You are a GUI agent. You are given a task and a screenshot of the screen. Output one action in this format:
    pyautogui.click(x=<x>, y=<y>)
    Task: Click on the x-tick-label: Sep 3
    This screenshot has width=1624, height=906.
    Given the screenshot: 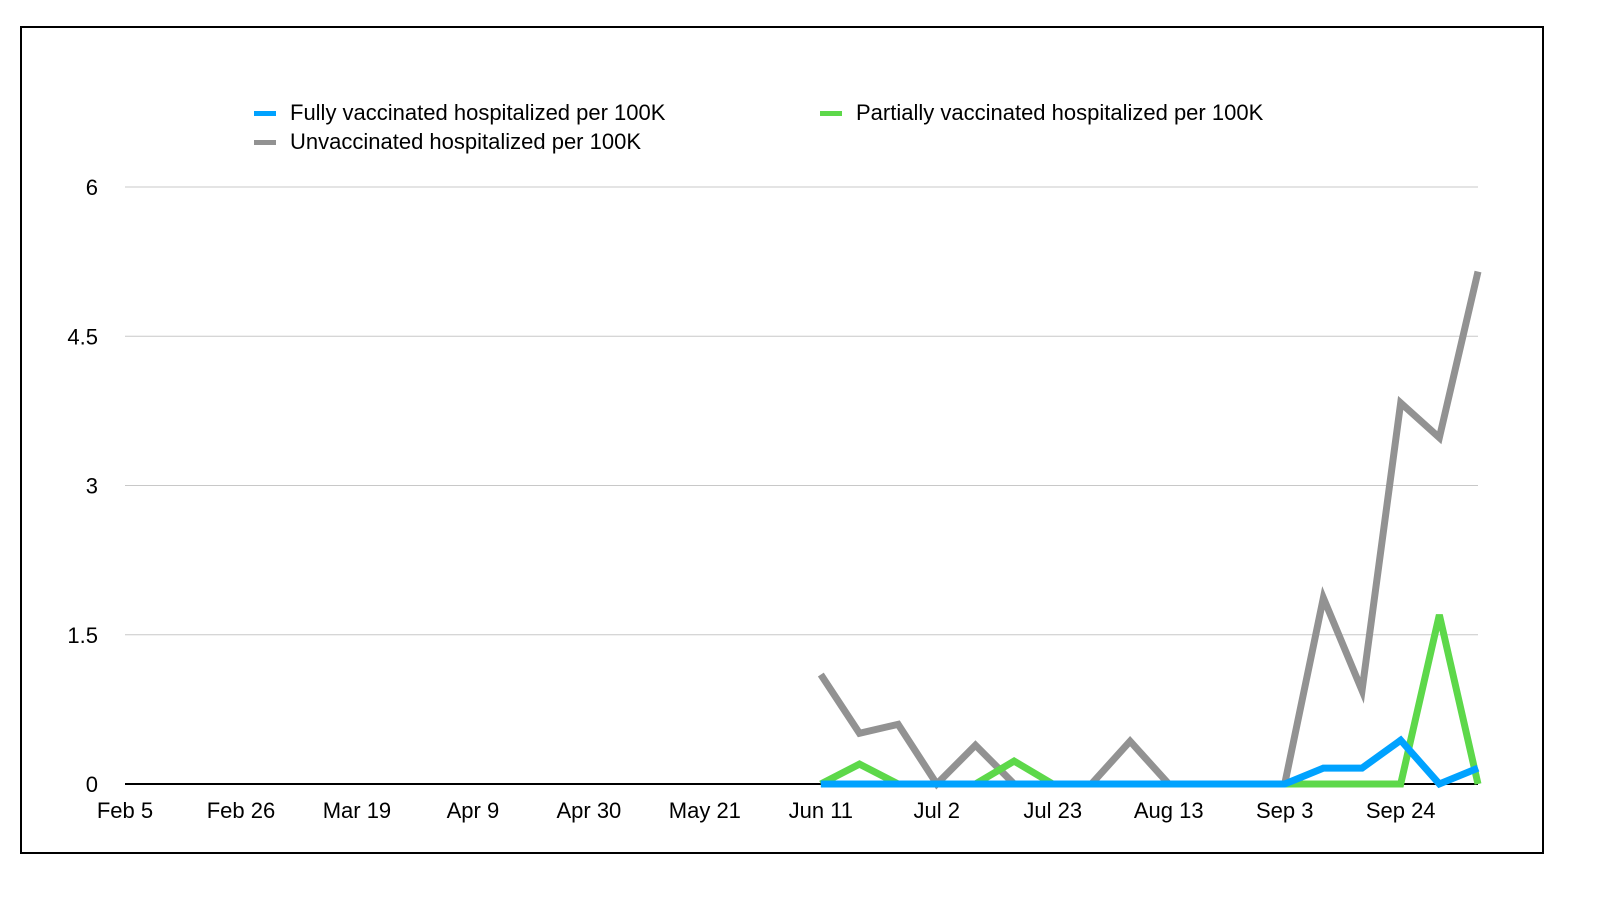 What is the action you would take?
    pyautogui.click(x=1285, y=810)
    